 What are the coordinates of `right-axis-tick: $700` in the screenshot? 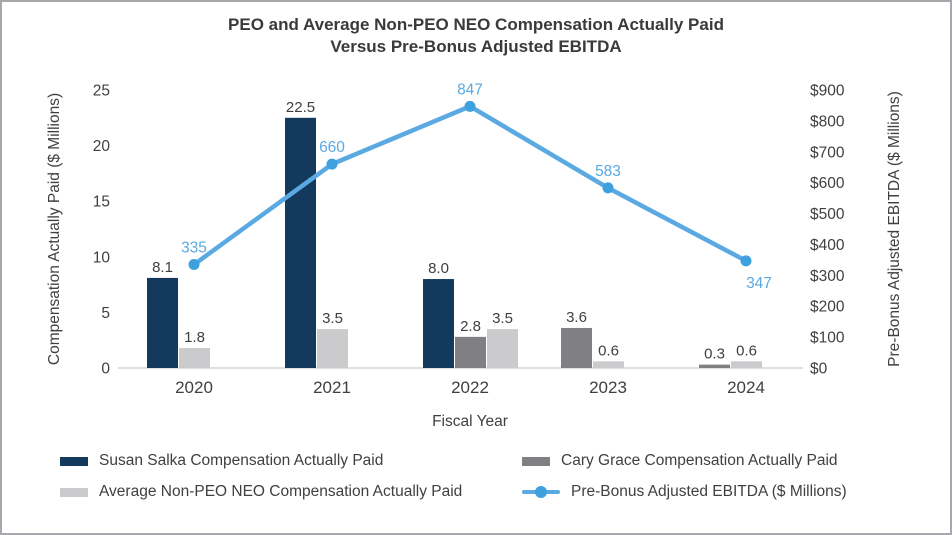 It's located at (827, 152).